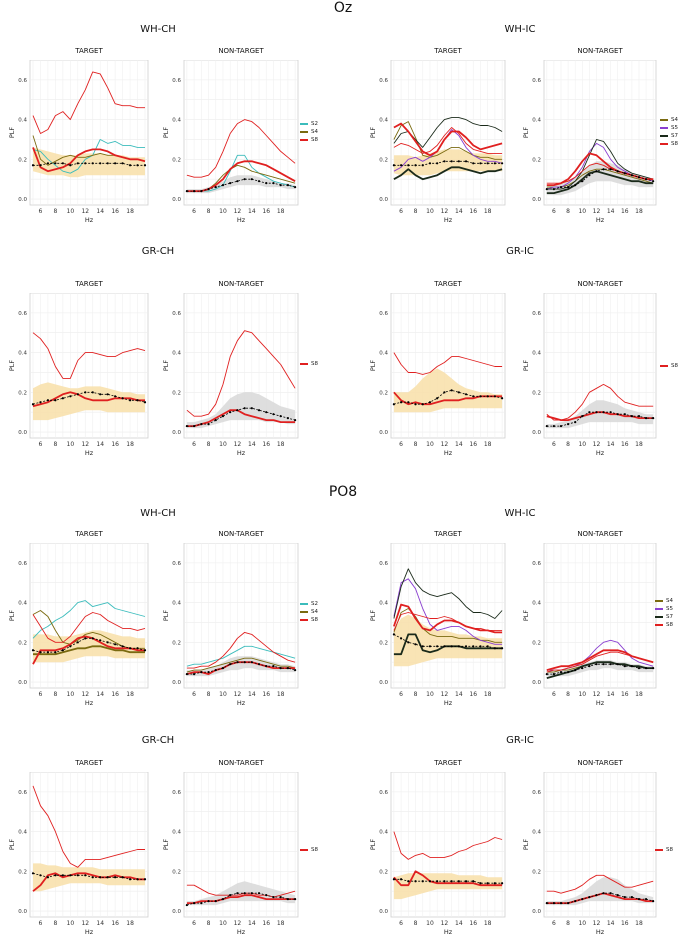 Image resolution: width=686 pixels, height=944 pixels. Describe the element at coordinates (158, 251) in the screenshot. I see `condition-title-oz-gr-ch: GR-CH` at that location.